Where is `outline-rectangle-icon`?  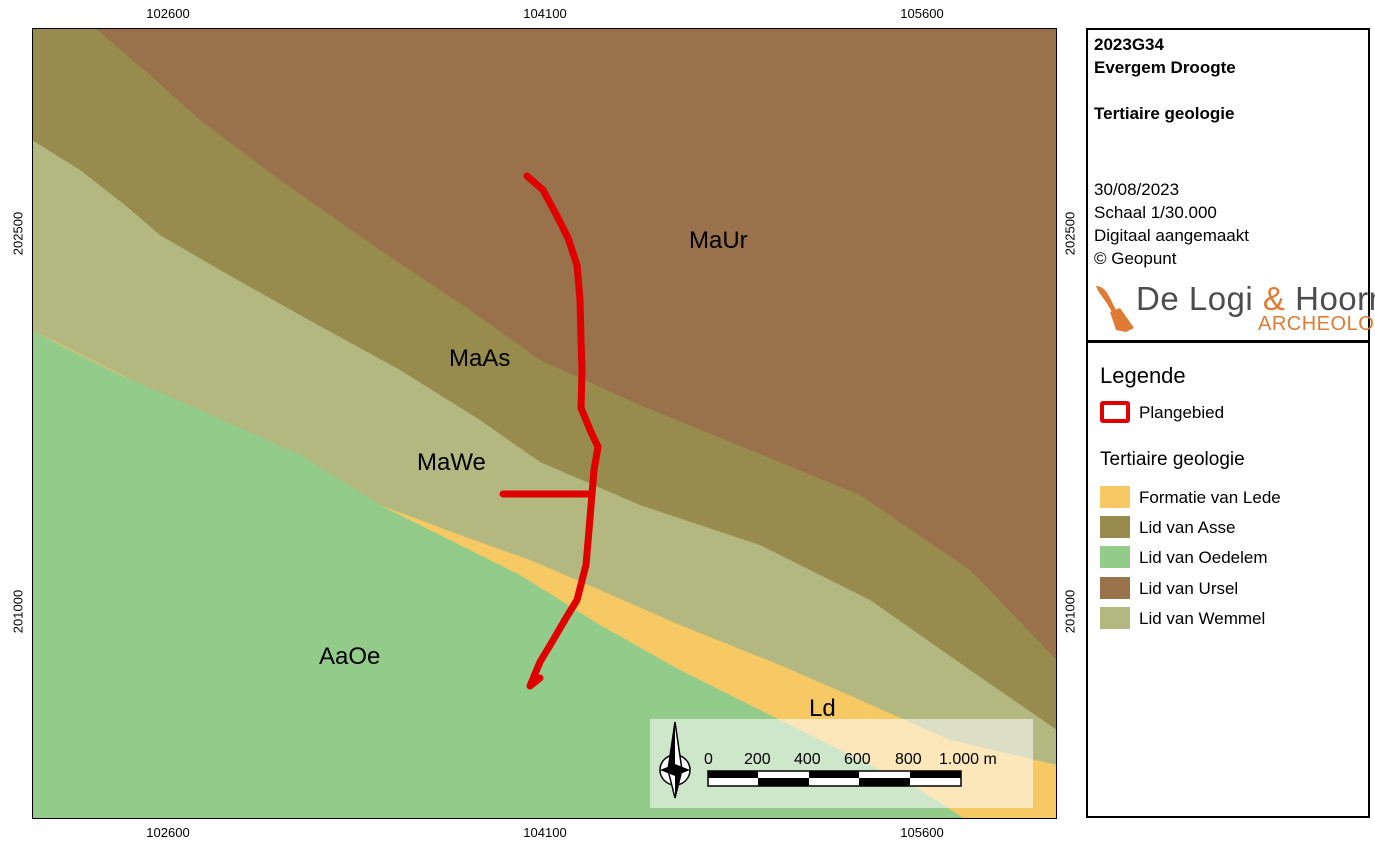 outline-rectangle-icon is located at coordinates (1115, 412).